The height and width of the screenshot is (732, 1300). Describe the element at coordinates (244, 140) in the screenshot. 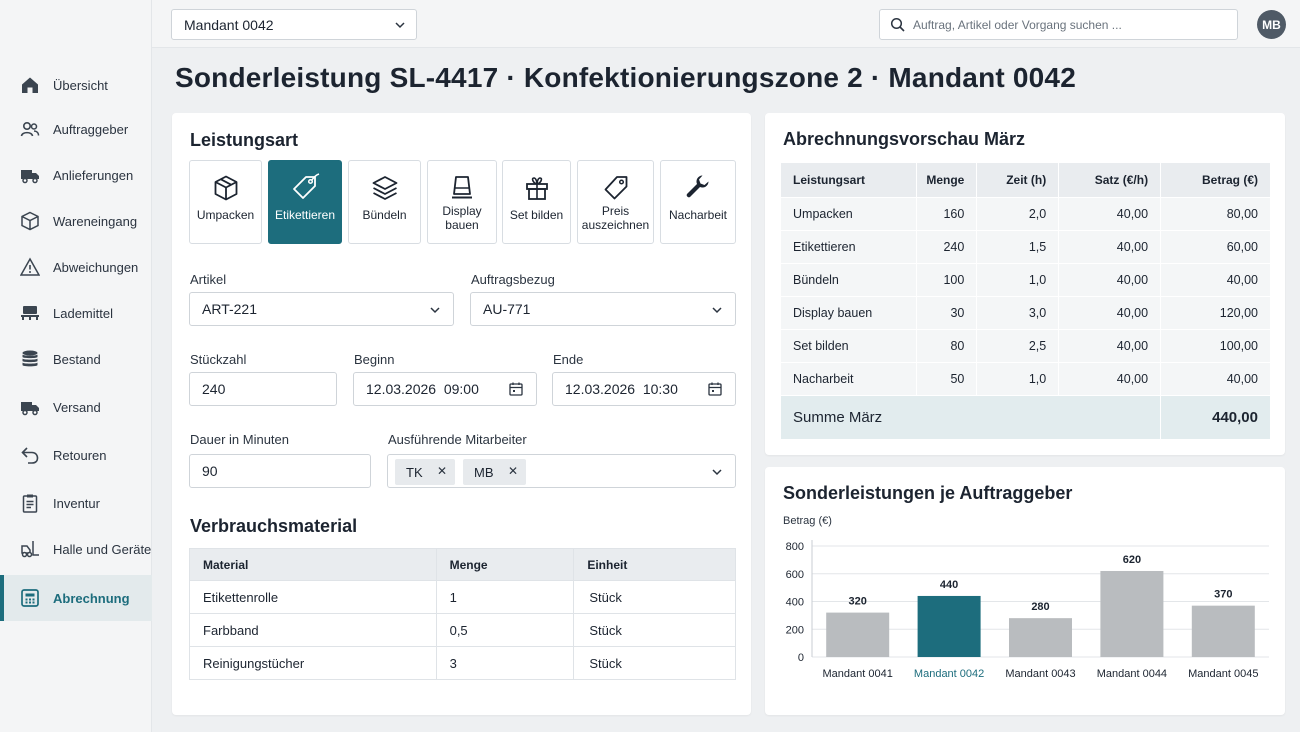

I see `service-type-heading: Leistungsart` at that location.